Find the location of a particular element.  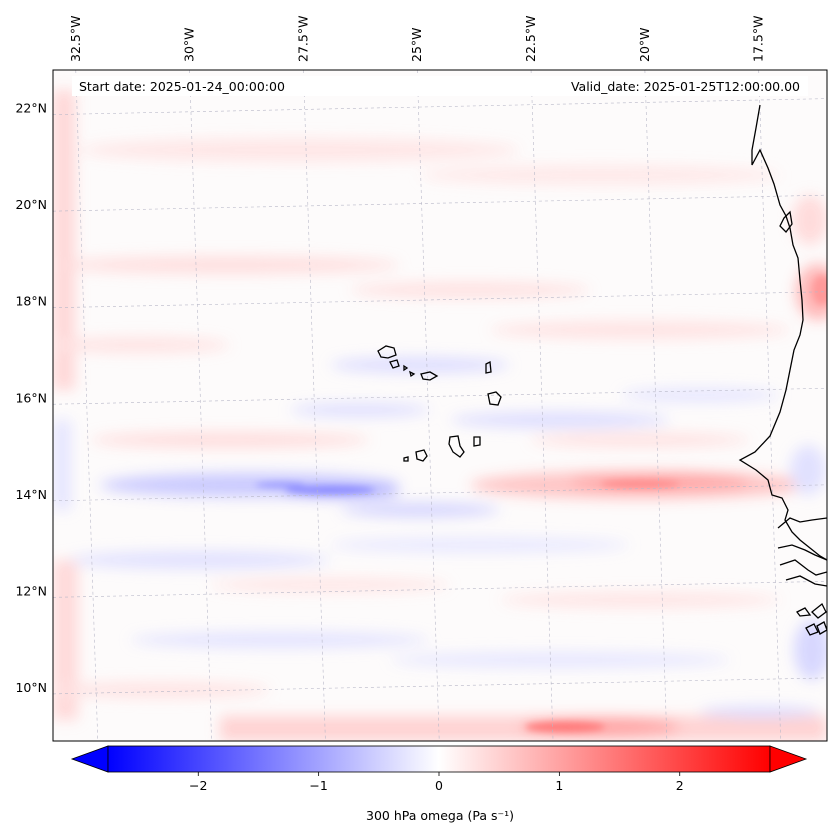

longitude-labels: 32.5°W 30°W 27.5°W 25°W 22.5°W 20°W 17.5°W is located at coordinates (417, 39).